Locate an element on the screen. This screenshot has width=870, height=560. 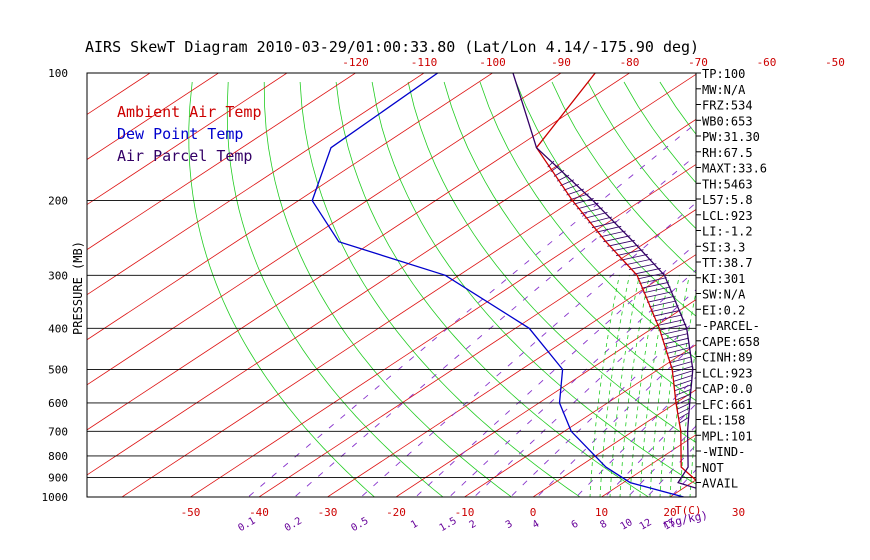
bottom-temperature-ticks: -50 -40 -30 -20 -10 0 10 20 30 is located at coordinates (463, 512).